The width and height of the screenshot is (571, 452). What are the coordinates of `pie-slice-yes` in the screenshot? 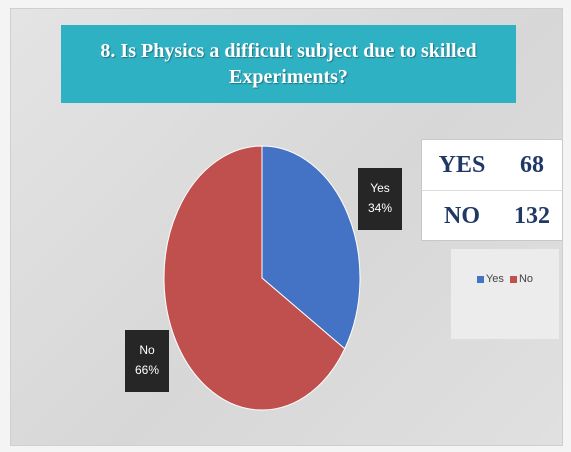 It's located at (311, 247).